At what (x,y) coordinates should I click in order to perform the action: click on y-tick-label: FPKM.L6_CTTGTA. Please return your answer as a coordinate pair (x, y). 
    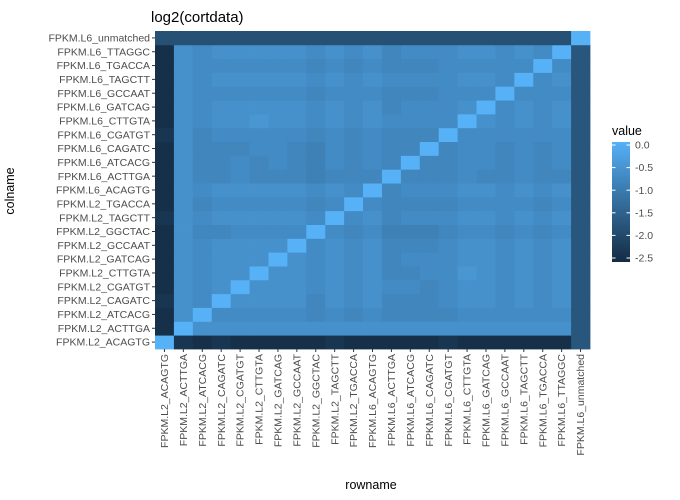
    Looking at the image, I should click on (104, 121).